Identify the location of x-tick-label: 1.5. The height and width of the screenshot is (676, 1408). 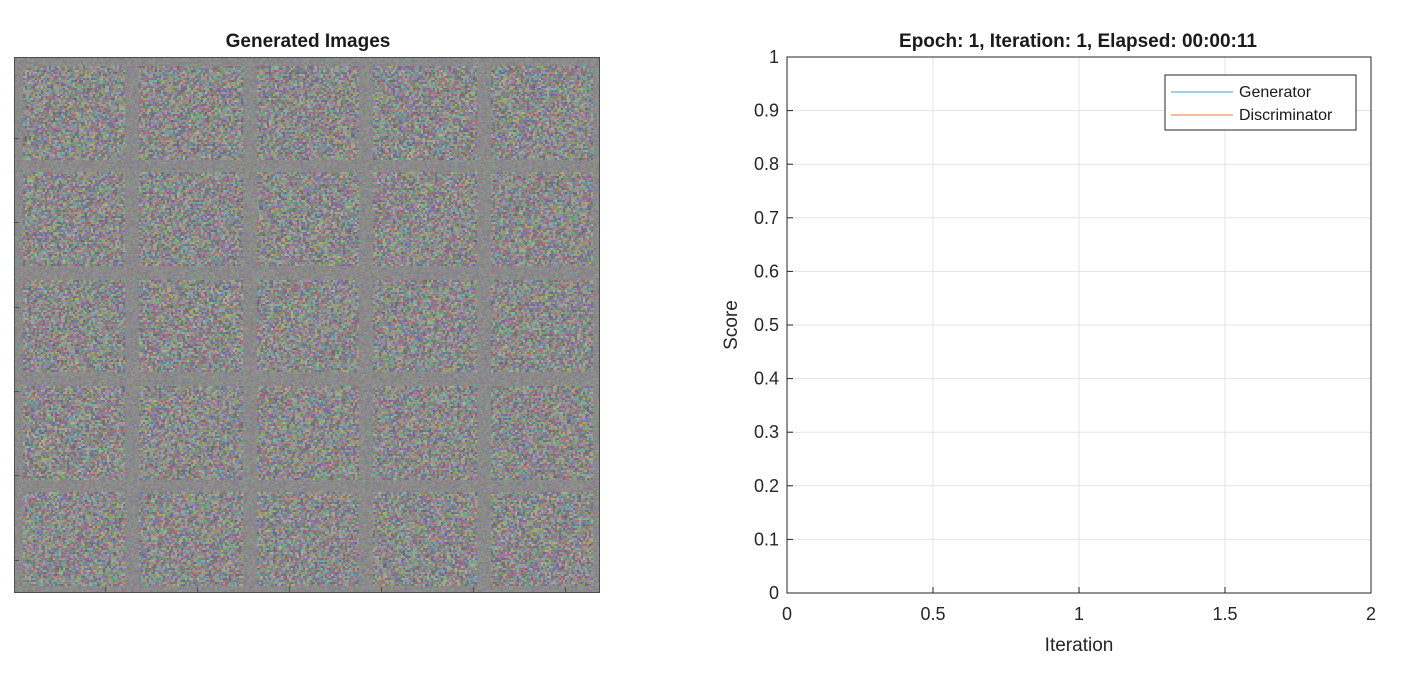
(1224, 614).